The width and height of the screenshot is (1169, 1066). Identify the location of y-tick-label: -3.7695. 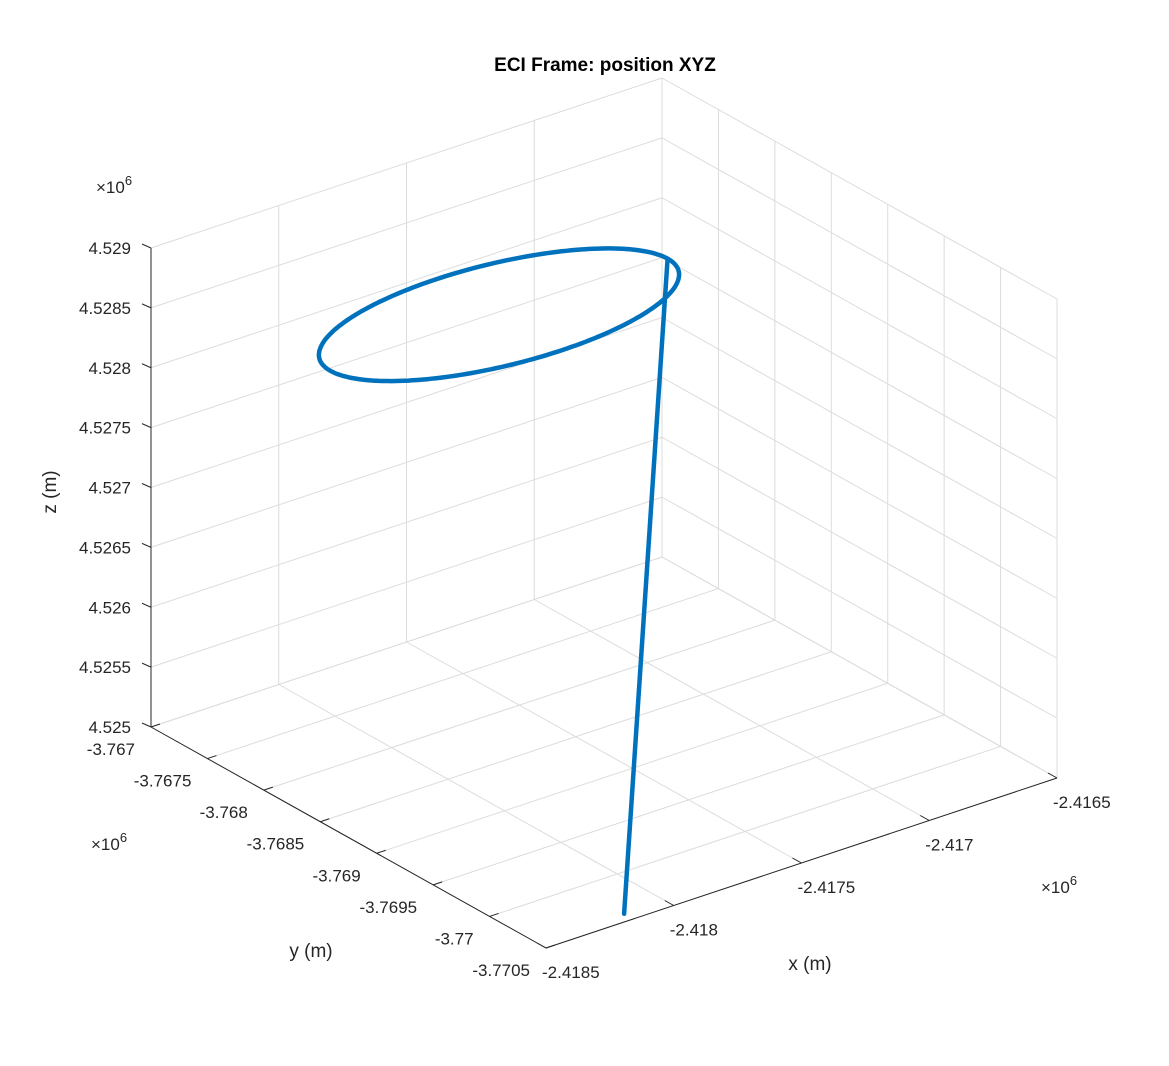
(388, 907).